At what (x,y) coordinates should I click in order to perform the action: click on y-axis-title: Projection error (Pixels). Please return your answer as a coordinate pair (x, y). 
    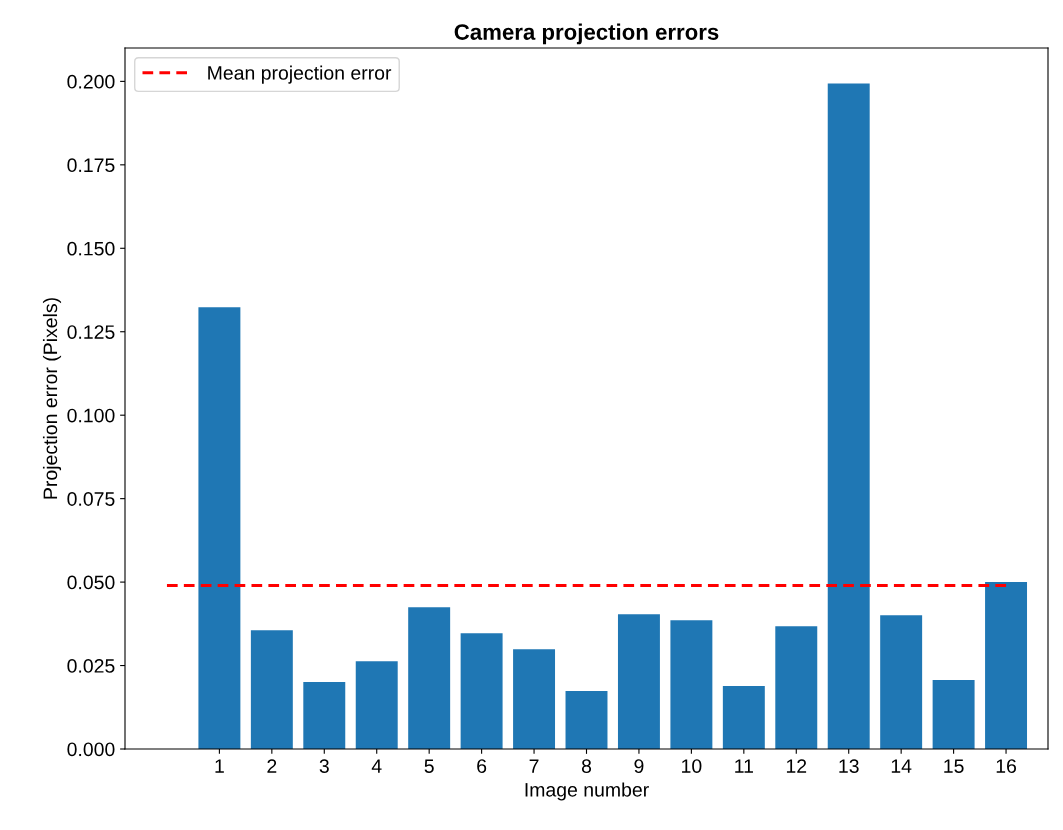
    Looking at the image, I should click on (52, 398).